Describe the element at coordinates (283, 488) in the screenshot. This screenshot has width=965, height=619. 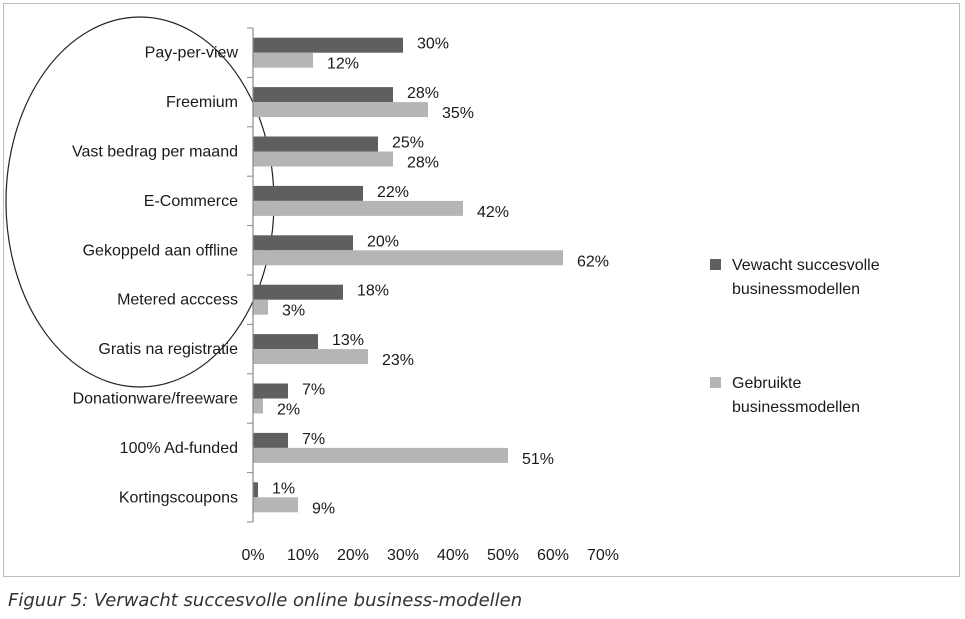
I see `data-label: 1%` at that location.